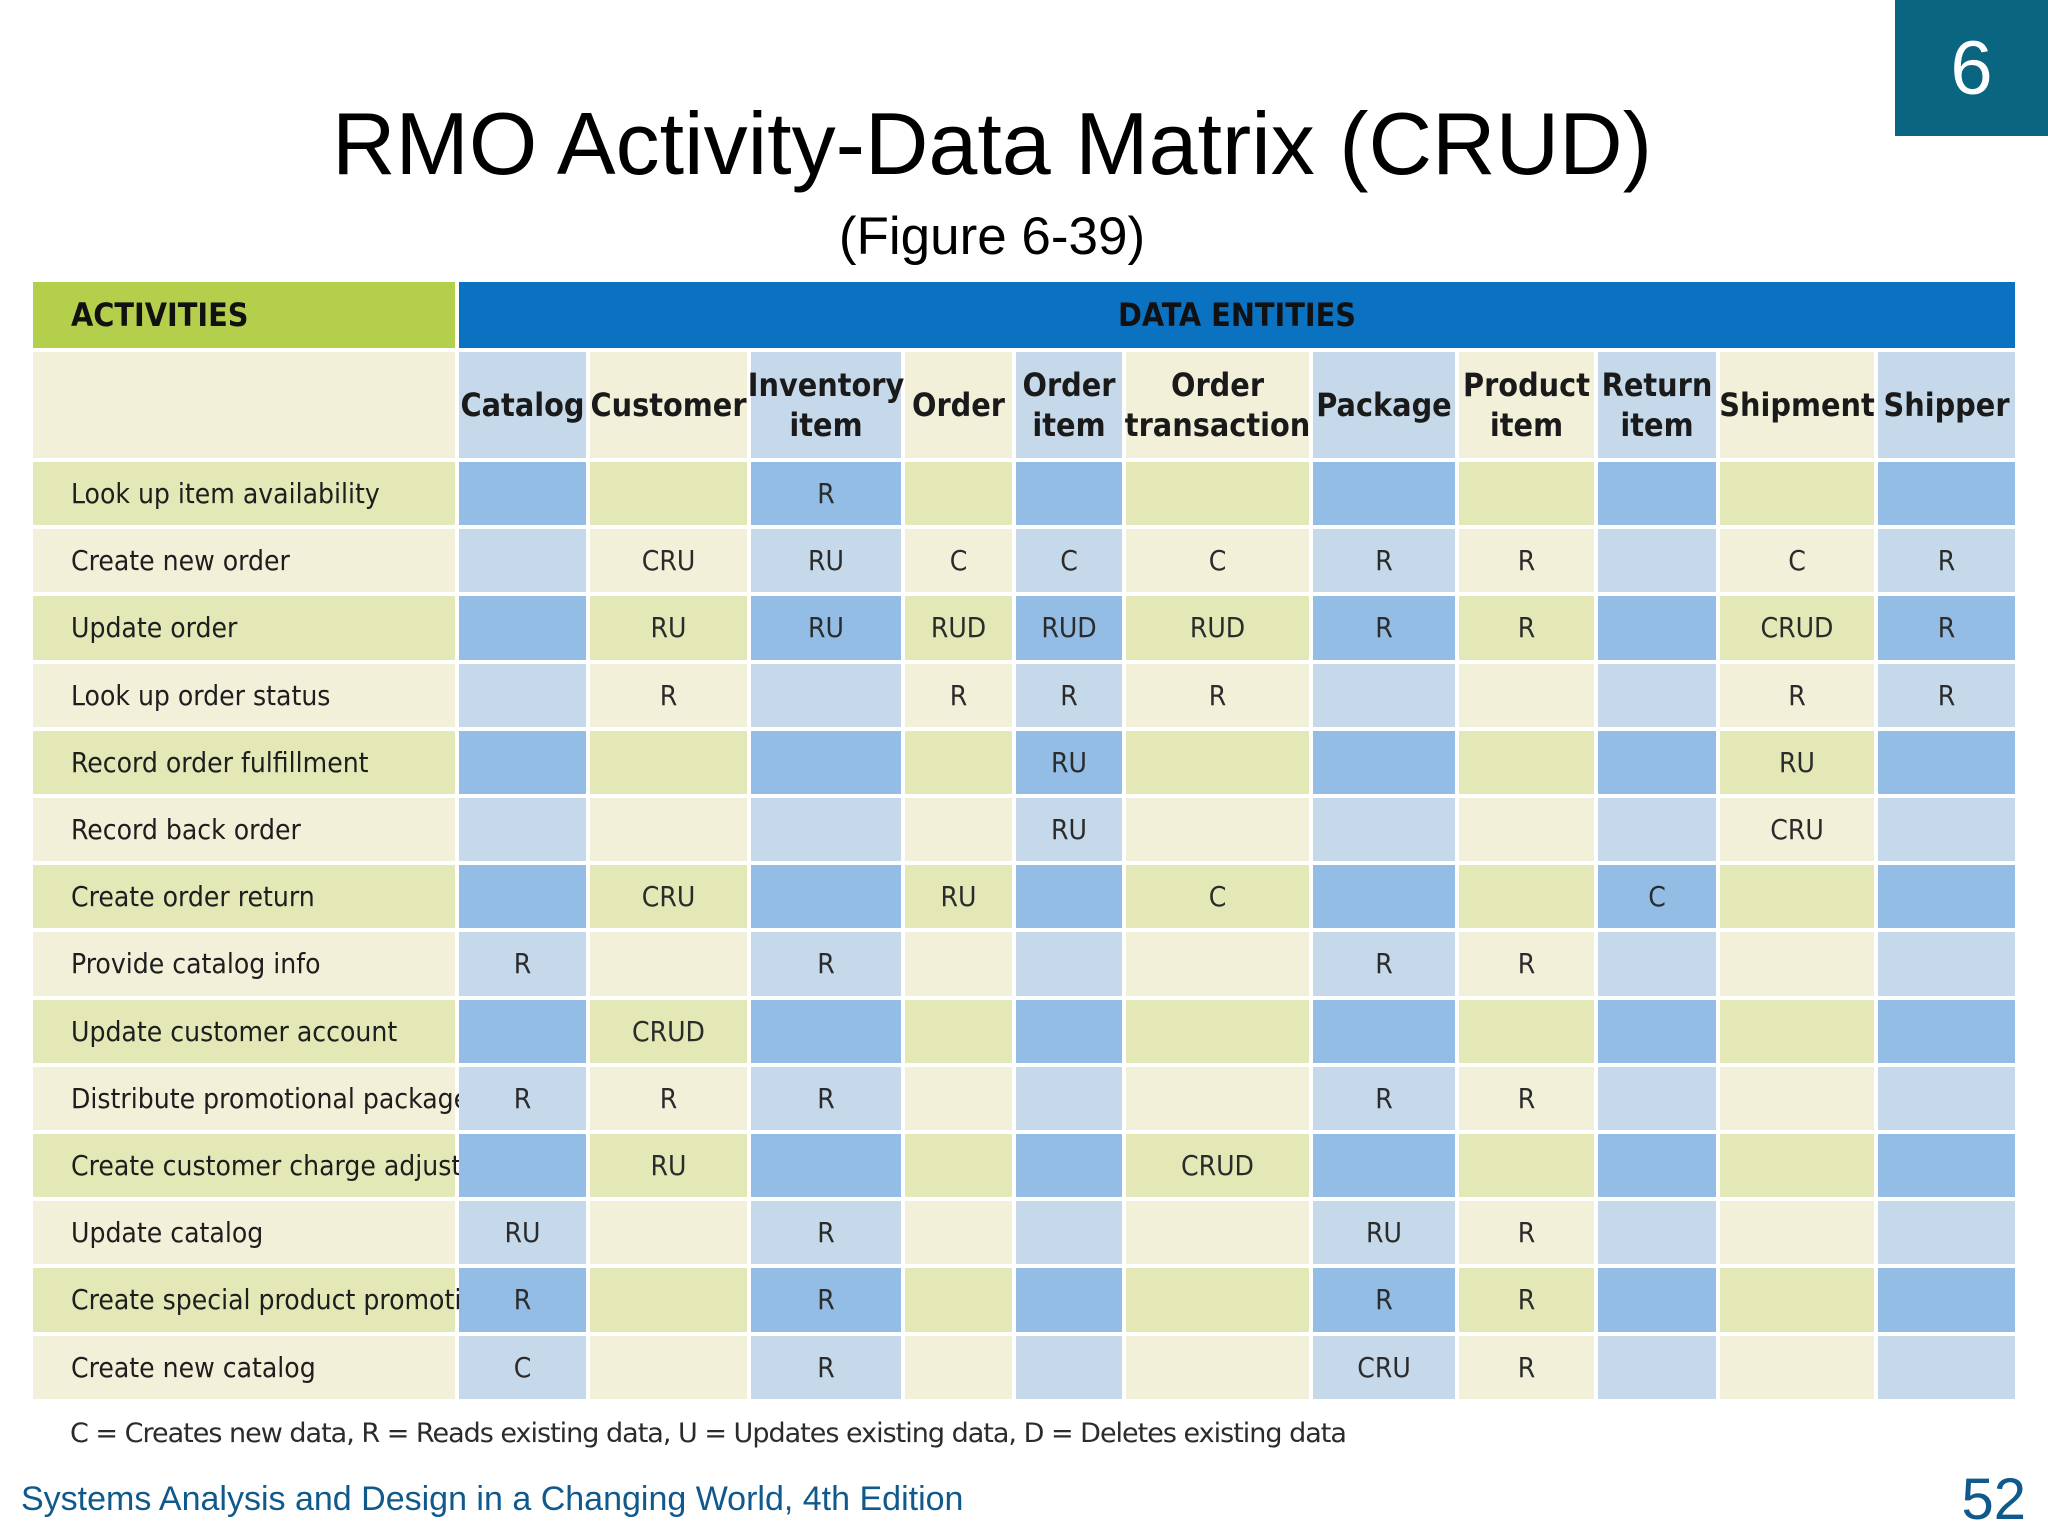 The image size is (2048, 1536). What do you see at coordinates (1237, 315) in the screenshot?
I see `data-entities-header: DATA ENTITIES` at bounding box center [1237, 315].